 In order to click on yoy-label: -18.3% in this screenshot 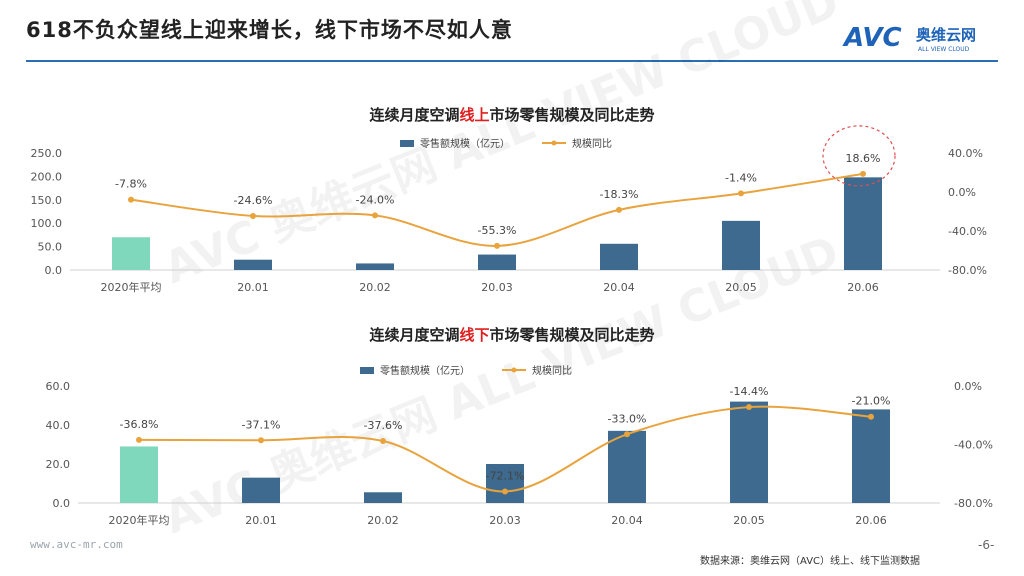, I will do `click(619, 194)`.